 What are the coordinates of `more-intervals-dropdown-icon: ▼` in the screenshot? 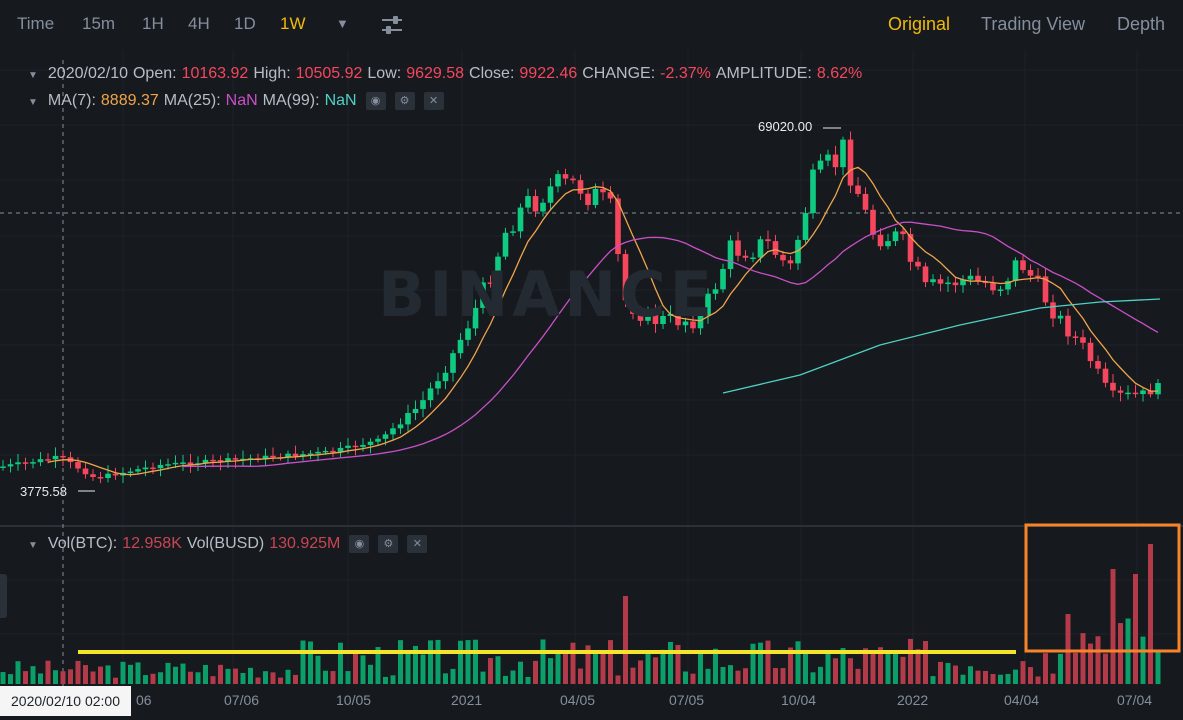 It's located at (342, 23).